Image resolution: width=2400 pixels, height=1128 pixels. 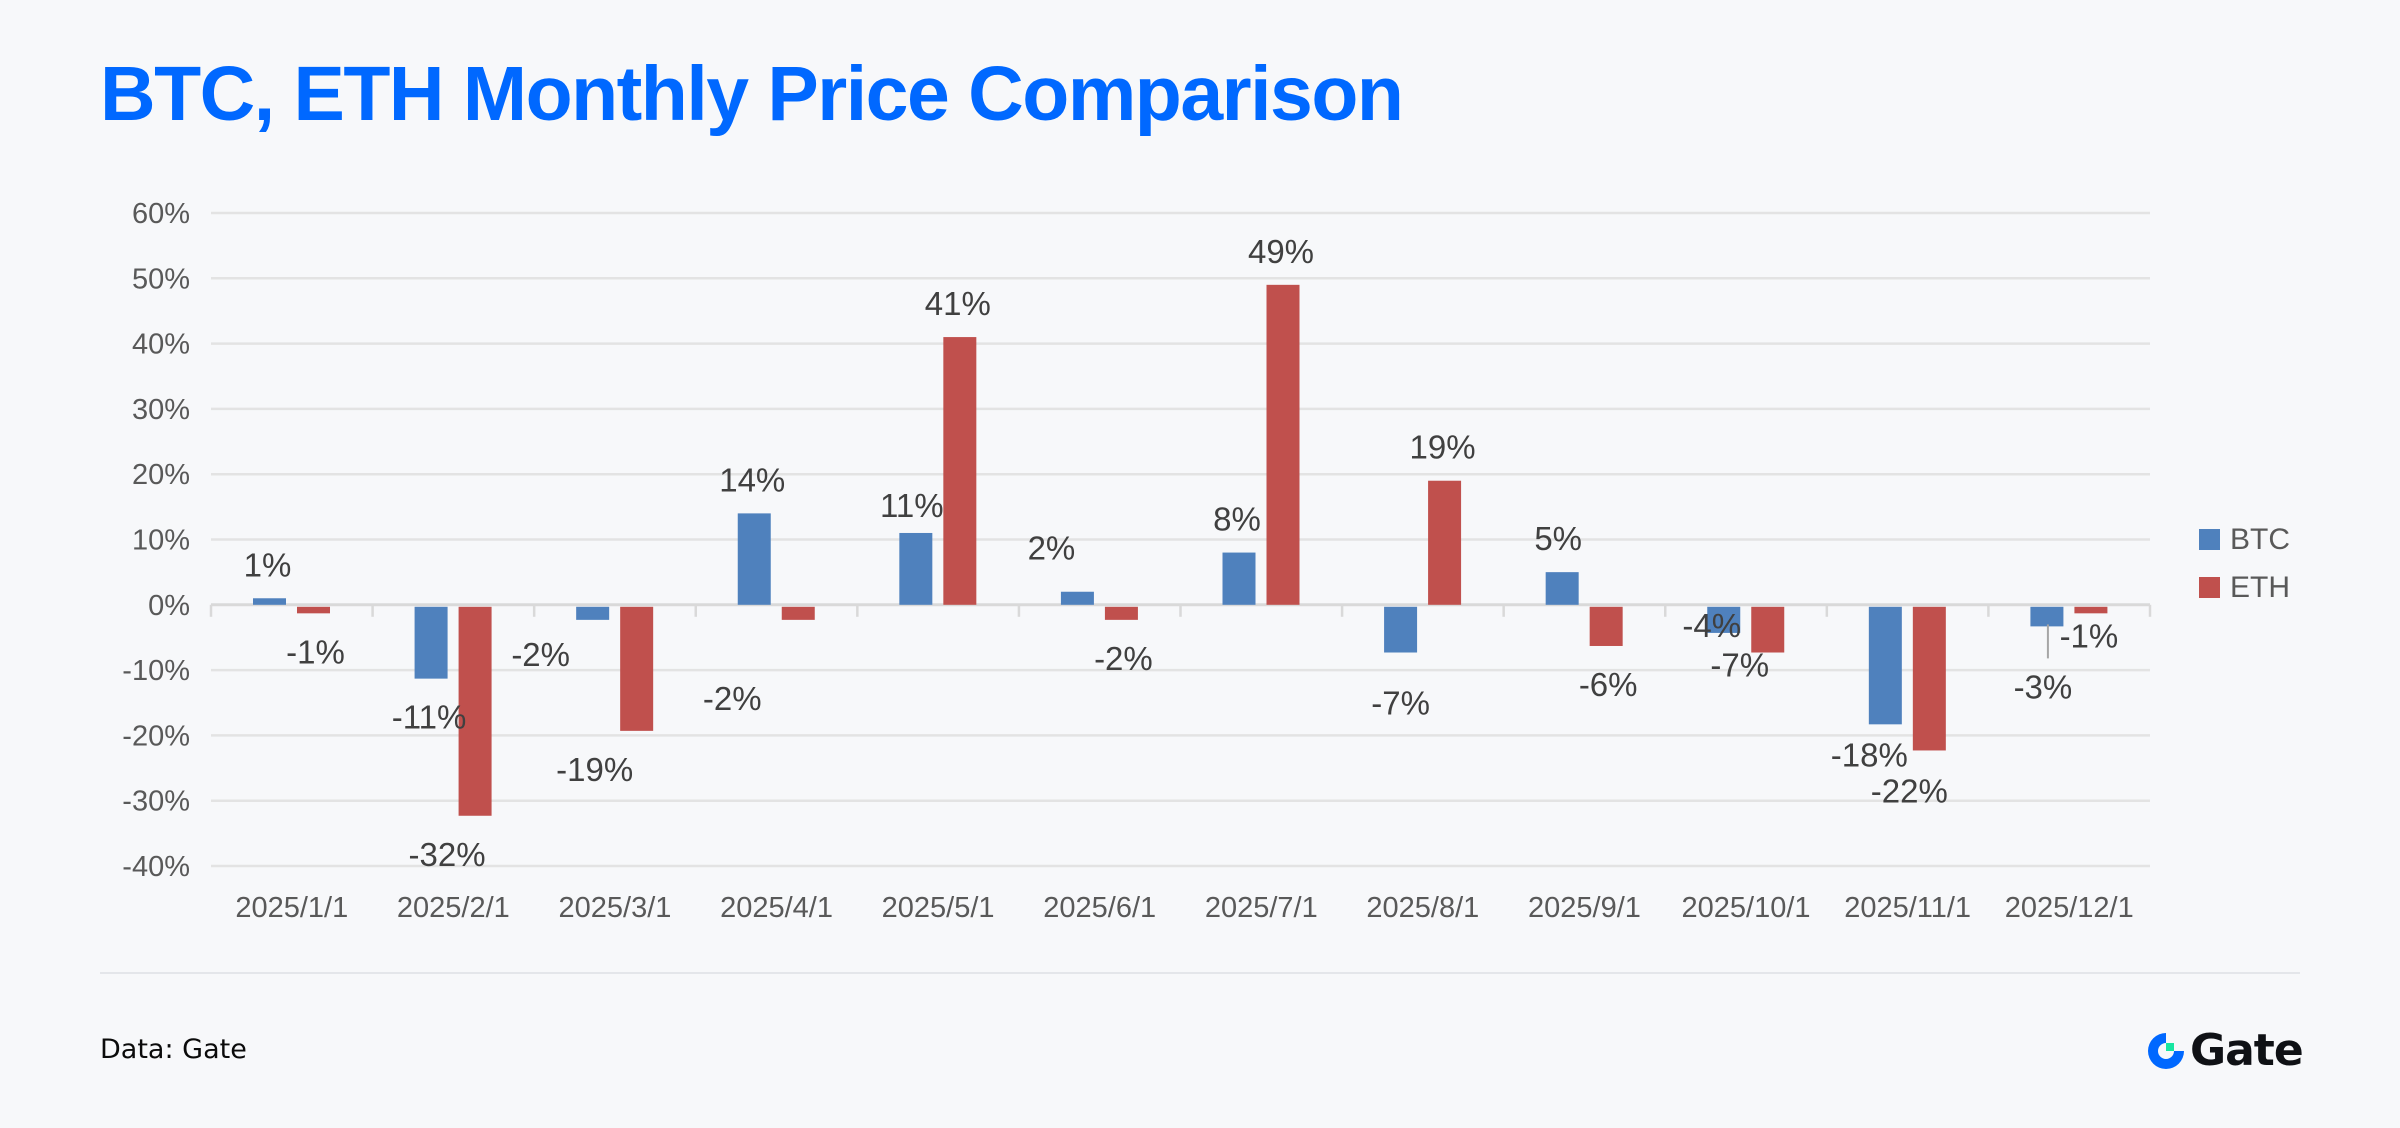 I want to click on y-tick-label: 0%, so click(x=169, y=606).